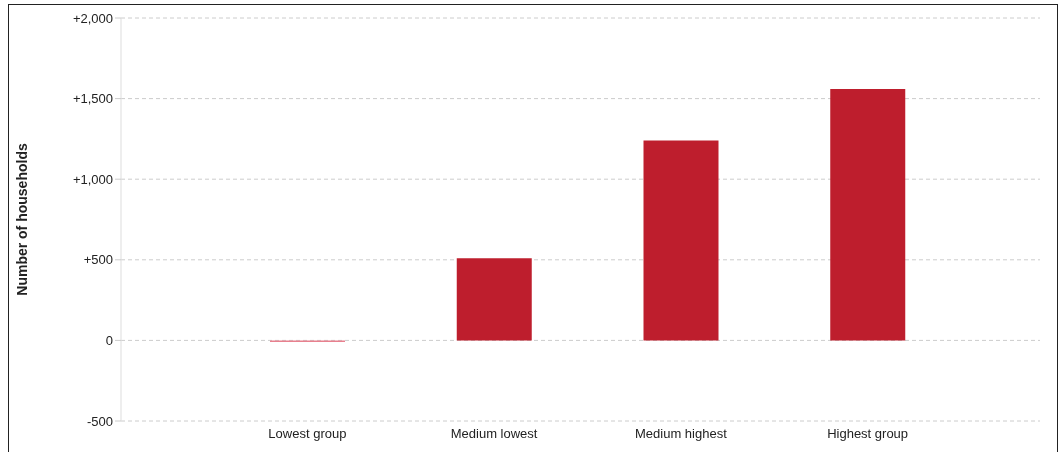 The width and height of the screenshot is (1059, 452). I want to click on x-tick-label: Medium lowest, so click(494, 434).